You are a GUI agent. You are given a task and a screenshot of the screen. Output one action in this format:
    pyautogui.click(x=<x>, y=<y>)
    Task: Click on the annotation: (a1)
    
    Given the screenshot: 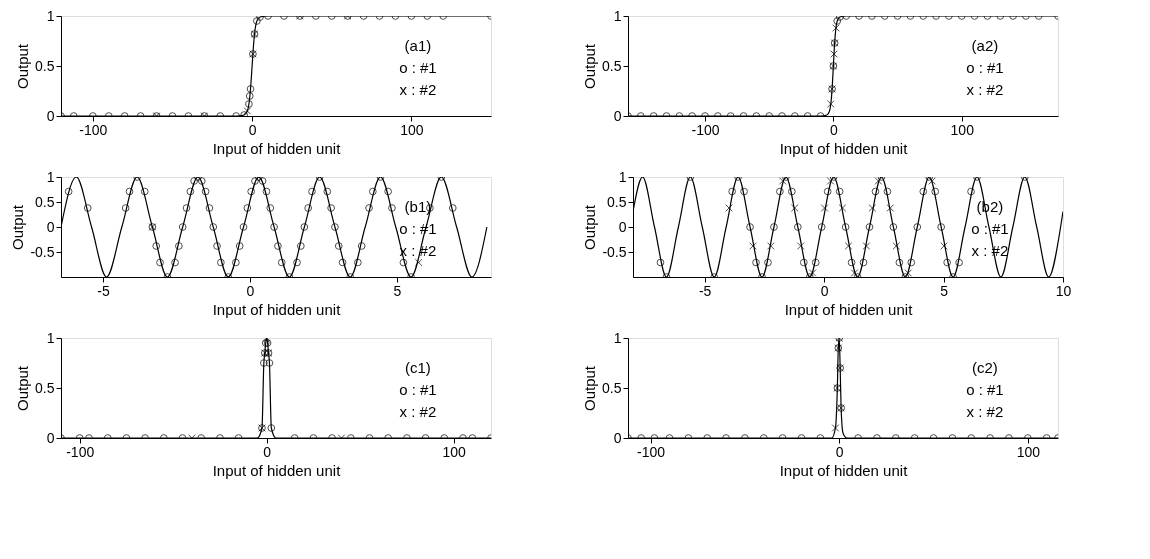 What is the action you would take?
    pyautogui.click(x=418, y=45)
    